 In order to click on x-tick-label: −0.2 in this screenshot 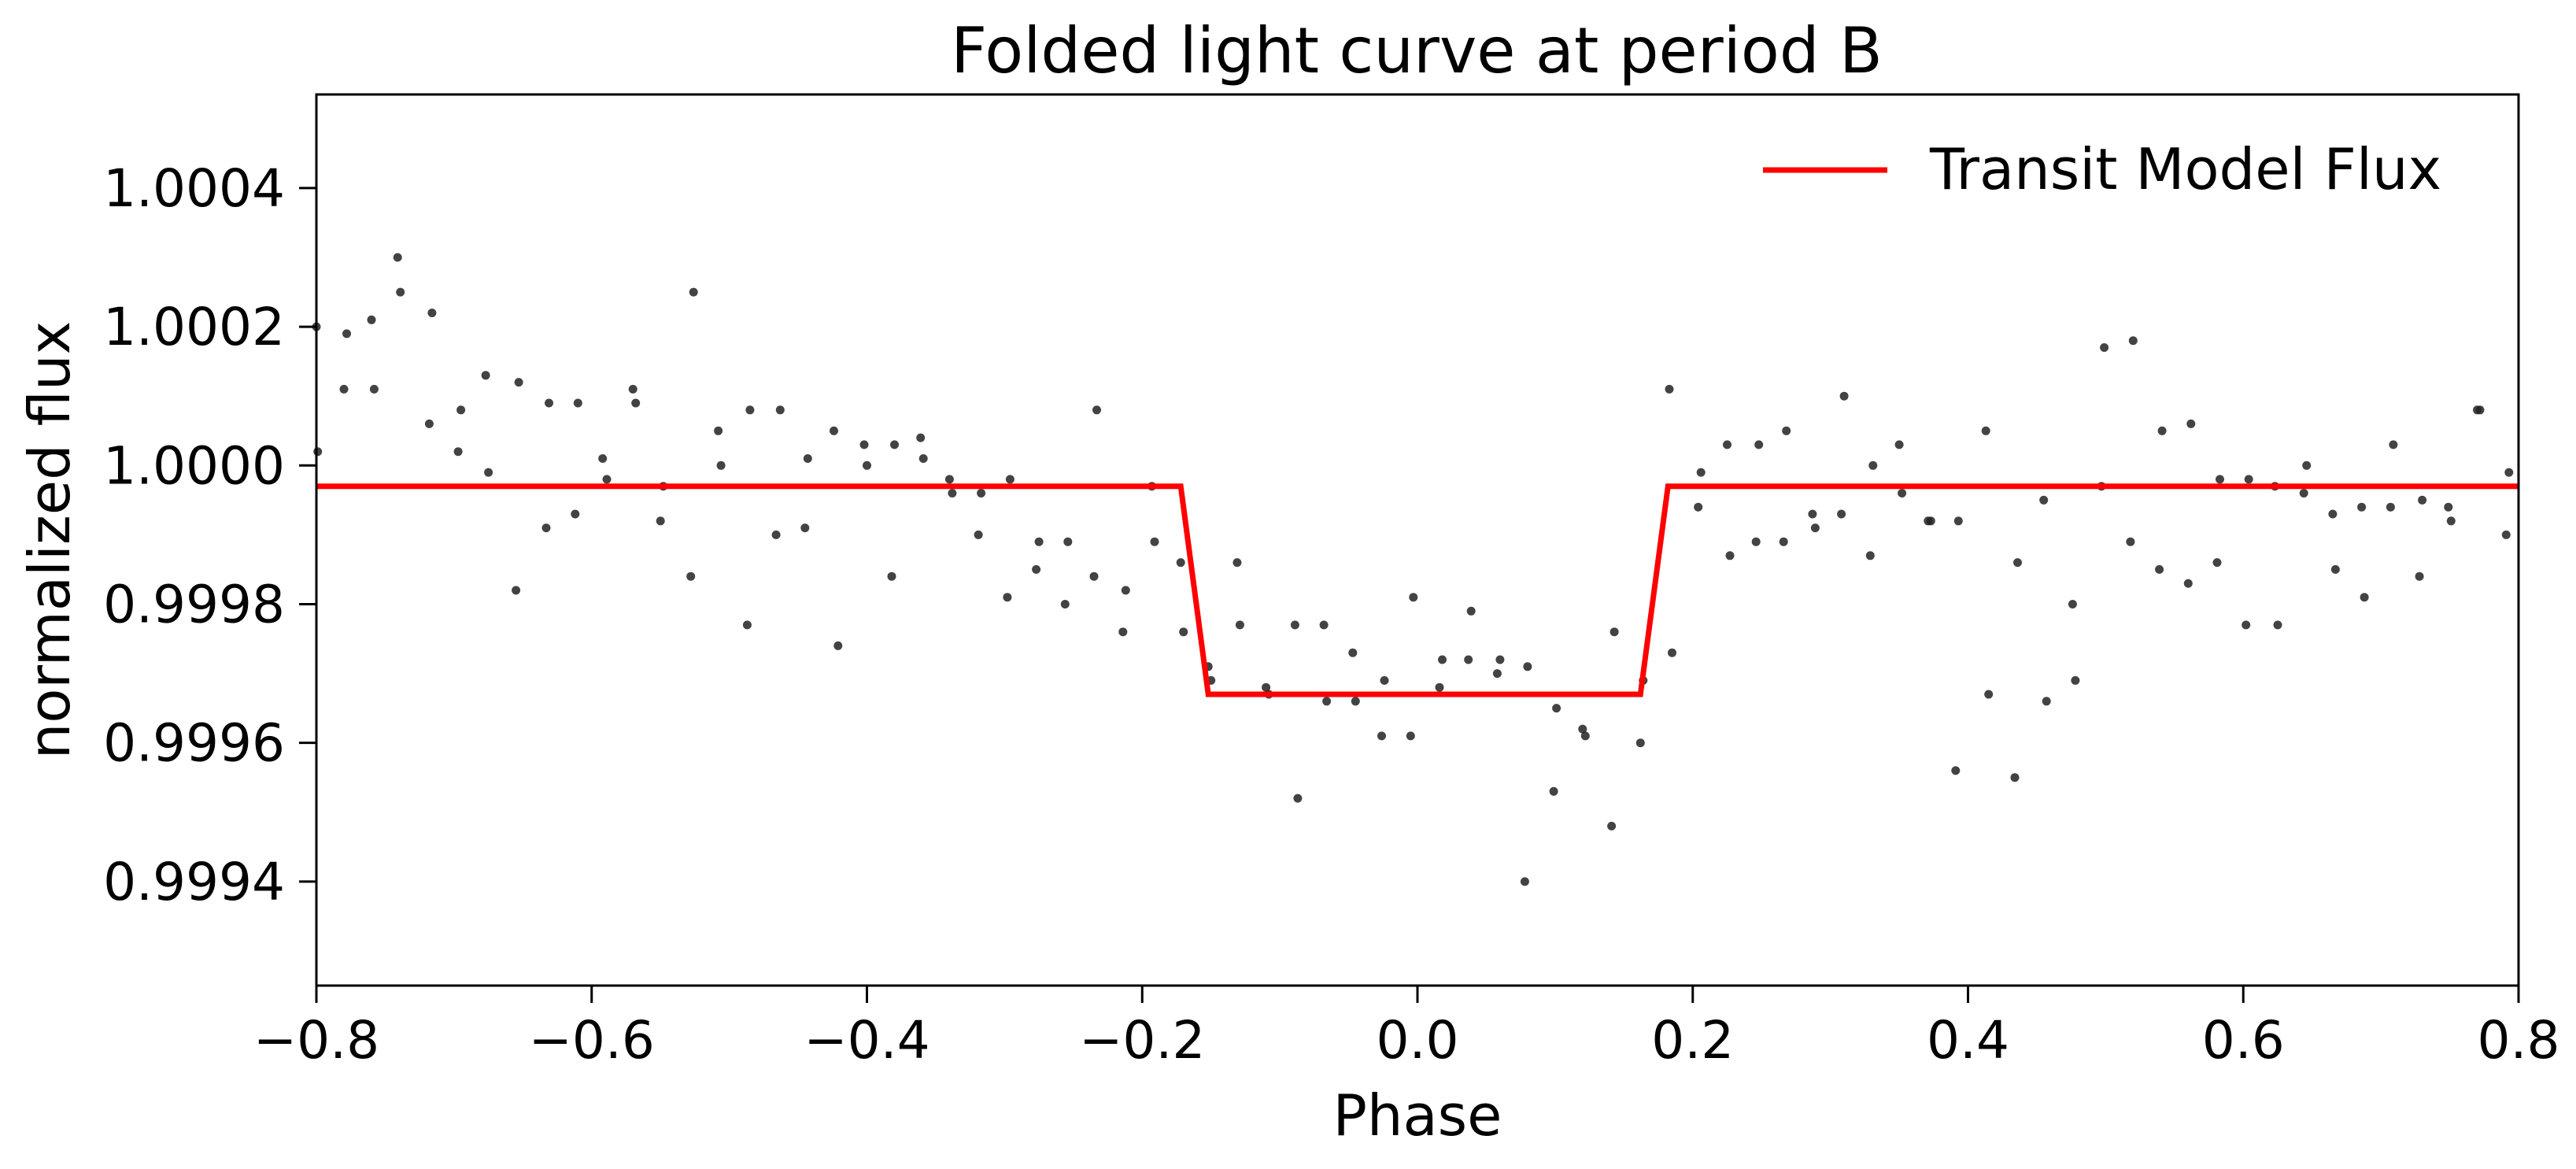, I will do `click(1142, 1041)`.